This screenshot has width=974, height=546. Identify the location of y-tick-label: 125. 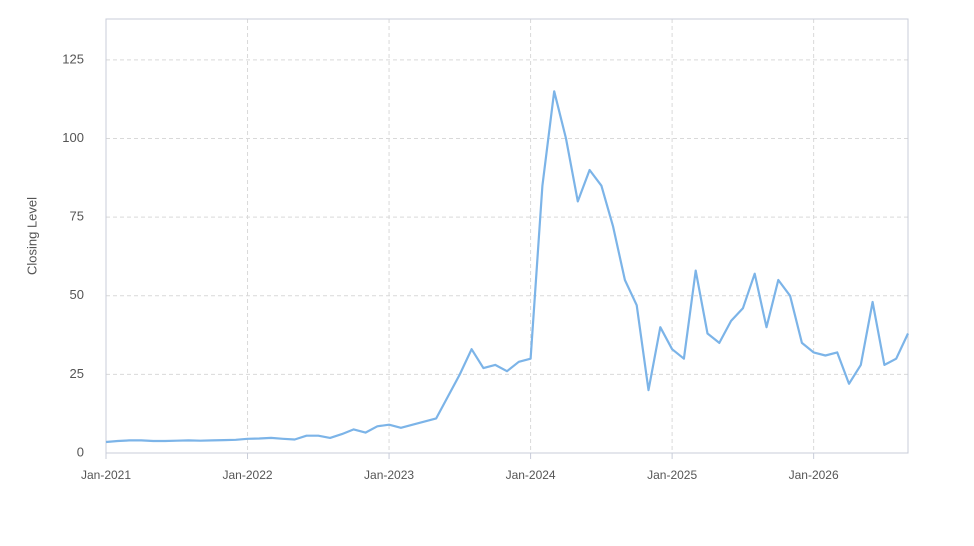
(73, 58).